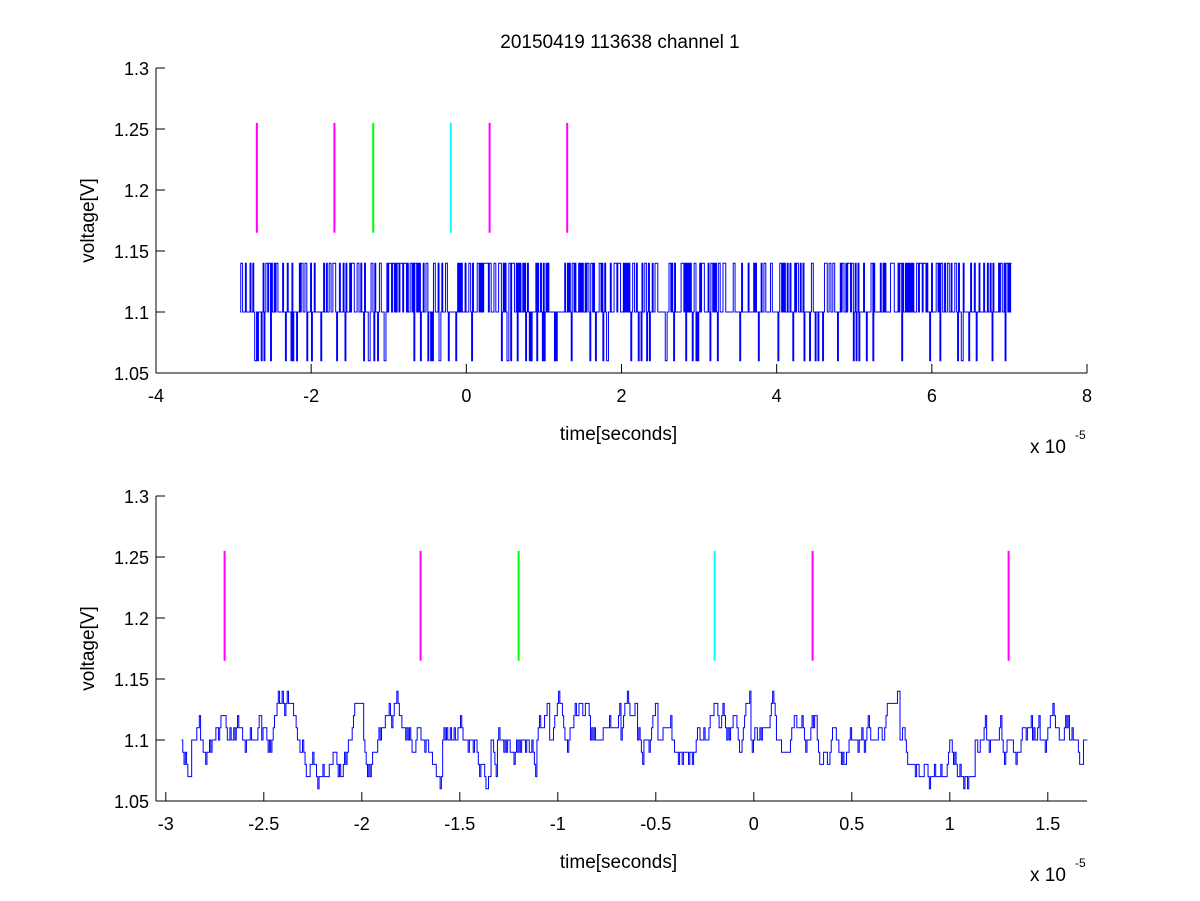 Image resolution: width=1200 pixels, height=901 pixels. Describe the element at coordinates (621, 396) in the screenshot. I see `x-tick-label: 2` at that location.